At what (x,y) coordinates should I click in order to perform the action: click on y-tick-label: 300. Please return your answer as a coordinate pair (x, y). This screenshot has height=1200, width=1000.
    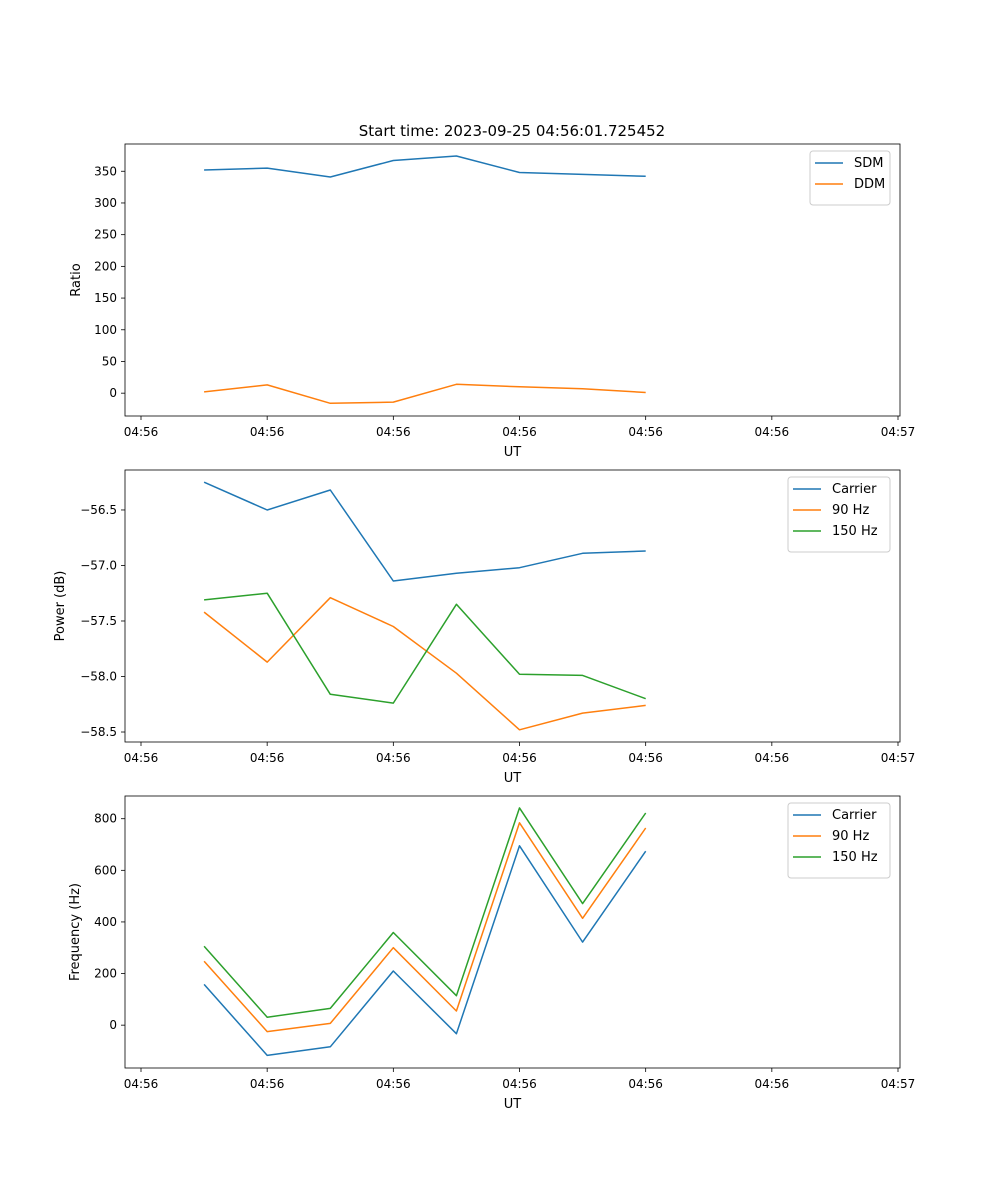
    Looking at the image, I should click on (105, 203).